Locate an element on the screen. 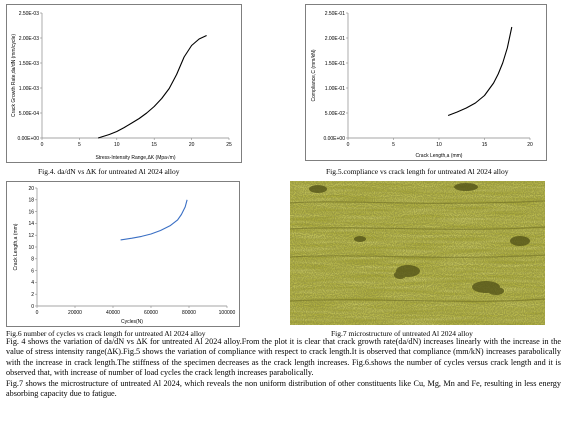  x-tick-label: 60000 is located at coordinates (151, 313).